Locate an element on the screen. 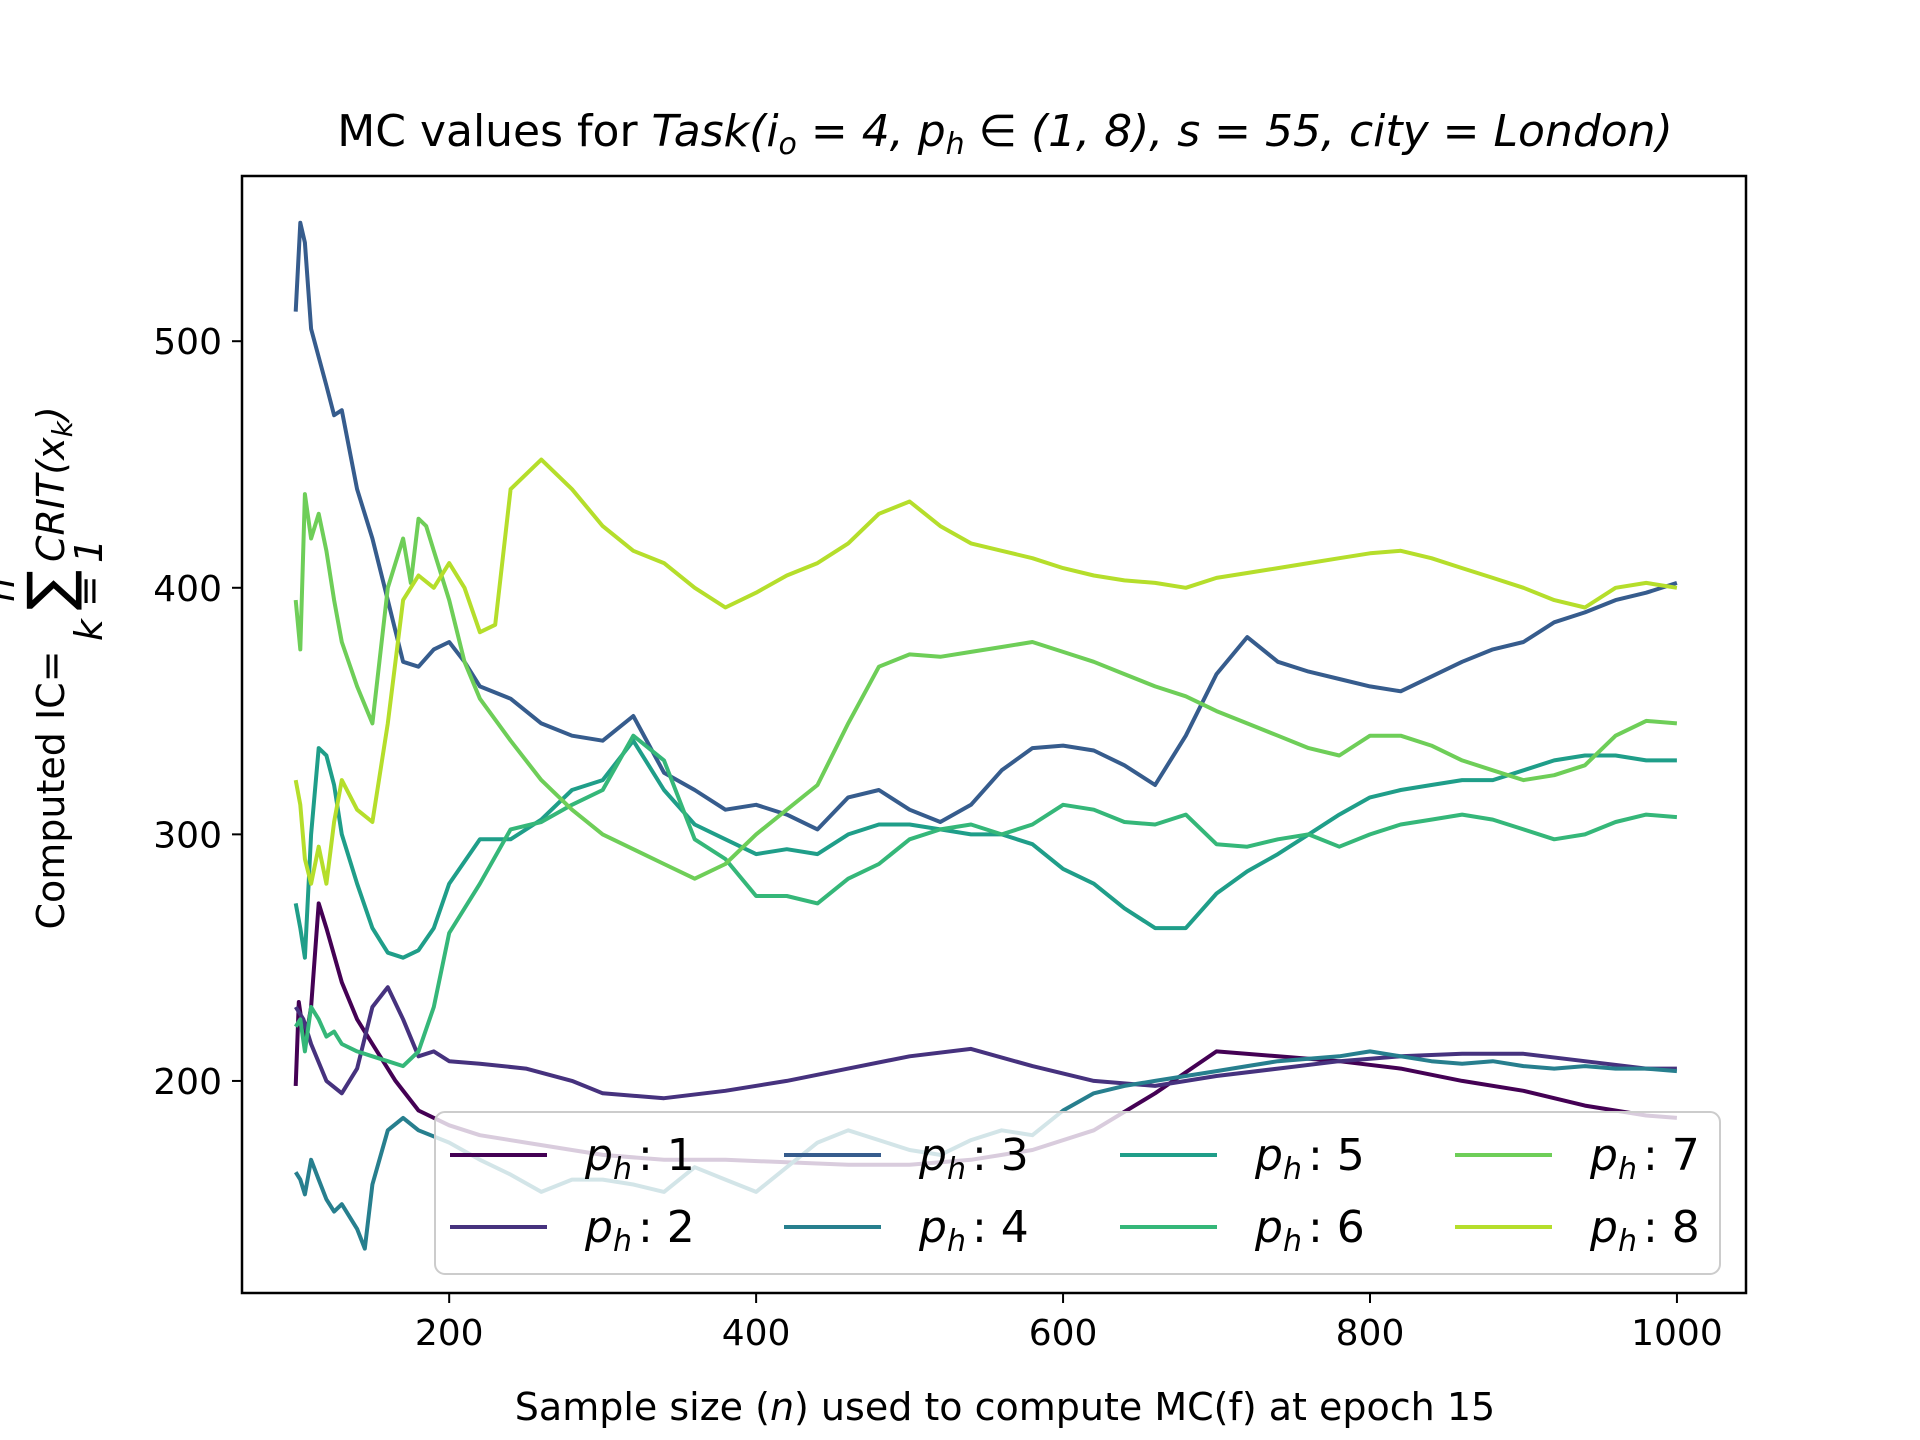 This screenshot has width=1920, height=1440. svg-text: Computed IC= is located at coordinates (51, 789).